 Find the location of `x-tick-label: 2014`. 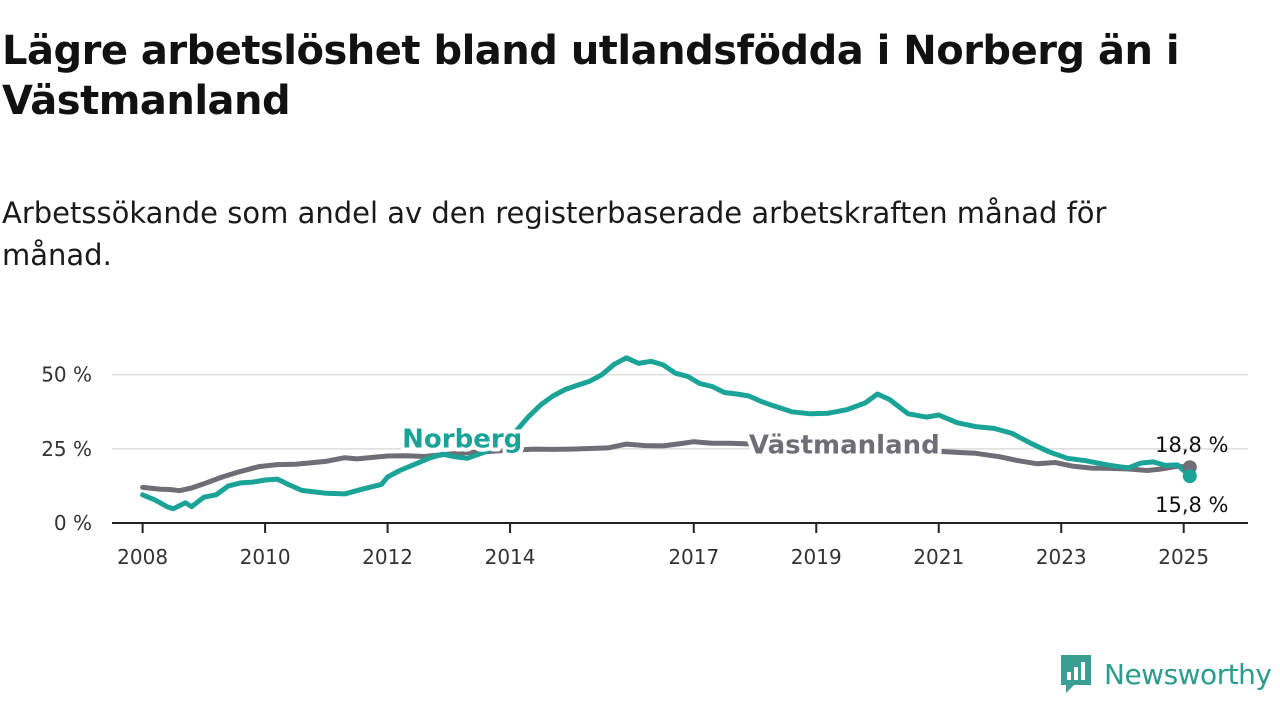

x-tick-label: 2014 is located at coordinates (510, 557).